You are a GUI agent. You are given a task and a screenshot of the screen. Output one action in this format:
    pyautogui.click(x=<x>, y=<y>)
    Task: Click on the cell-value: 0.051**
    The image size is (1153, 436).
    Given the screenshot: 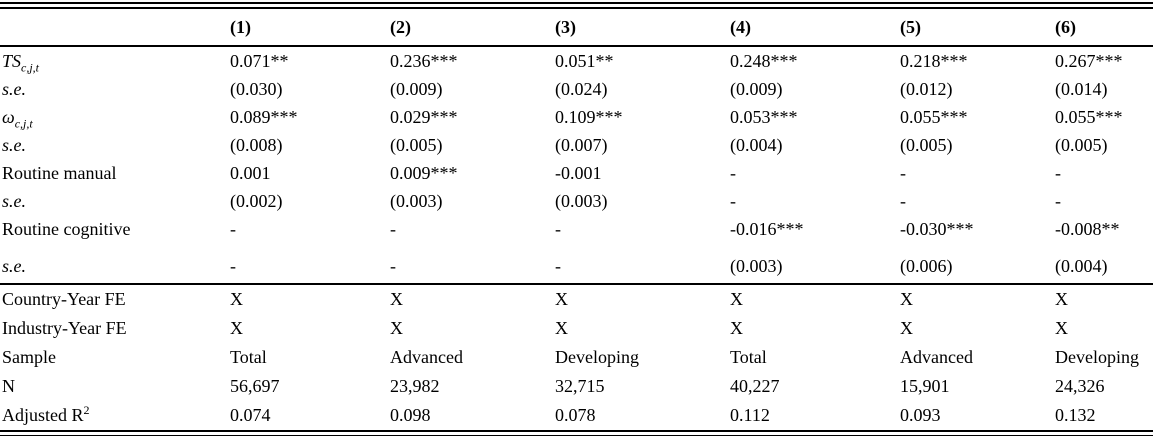 What is the action you would take?
    pyautogui.click(x=584, y=60)
    